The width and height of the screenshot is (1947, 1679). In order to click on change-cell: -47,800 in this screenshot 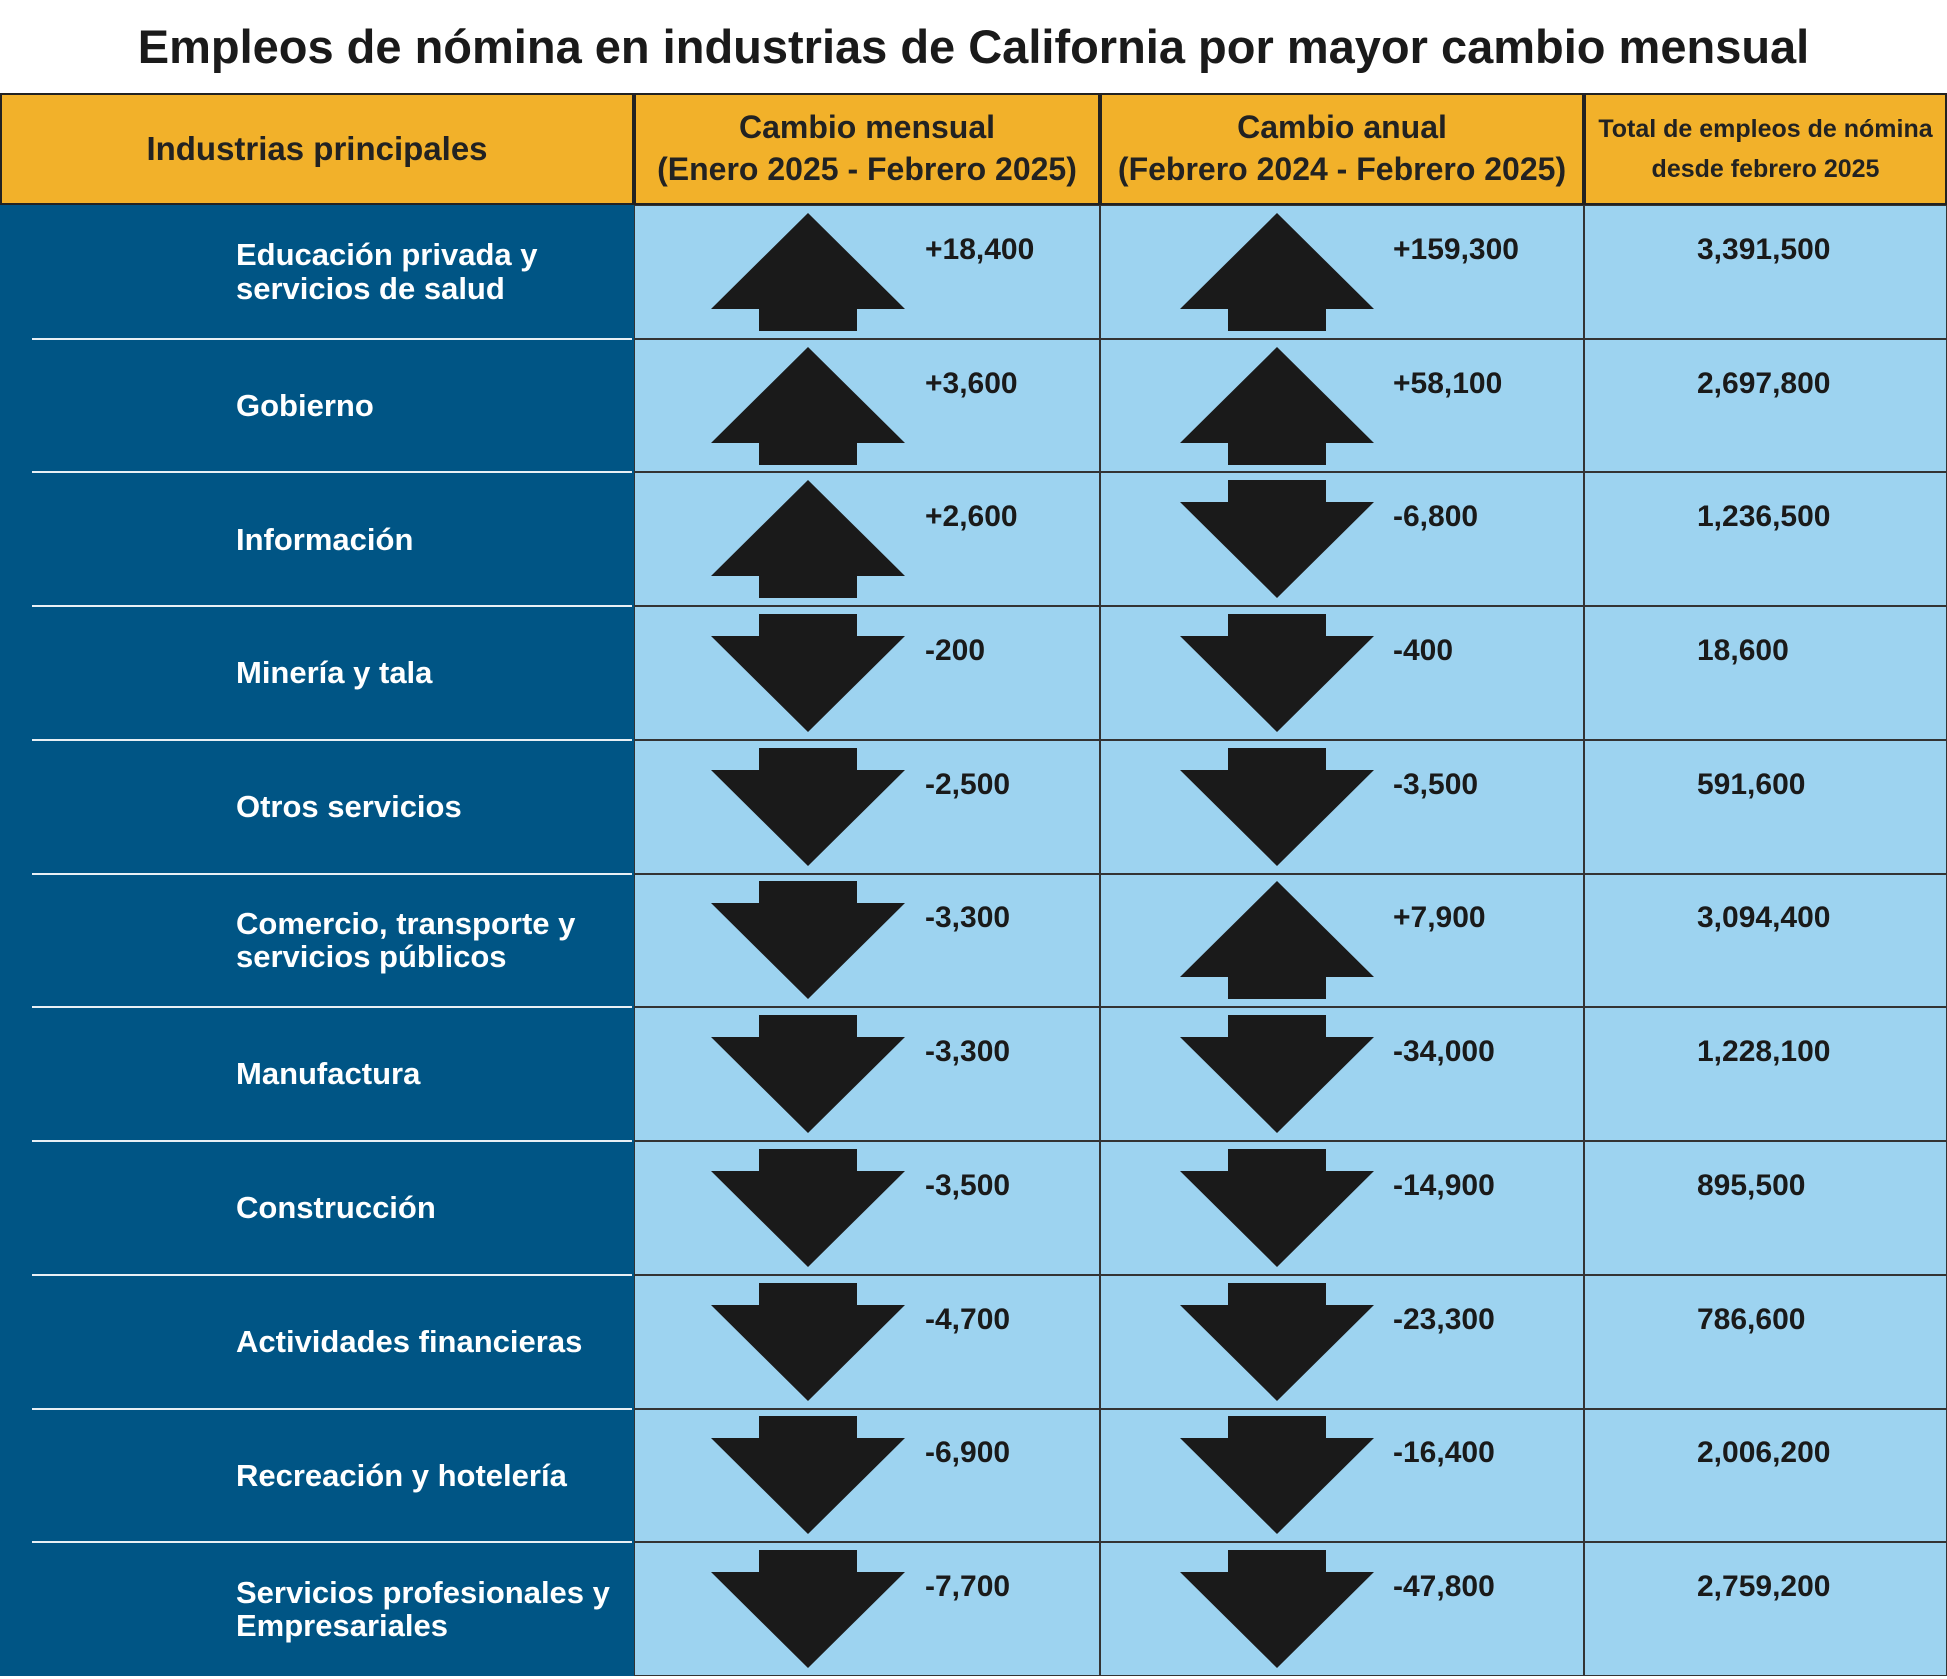, I will do `click(1342, 1609)`.